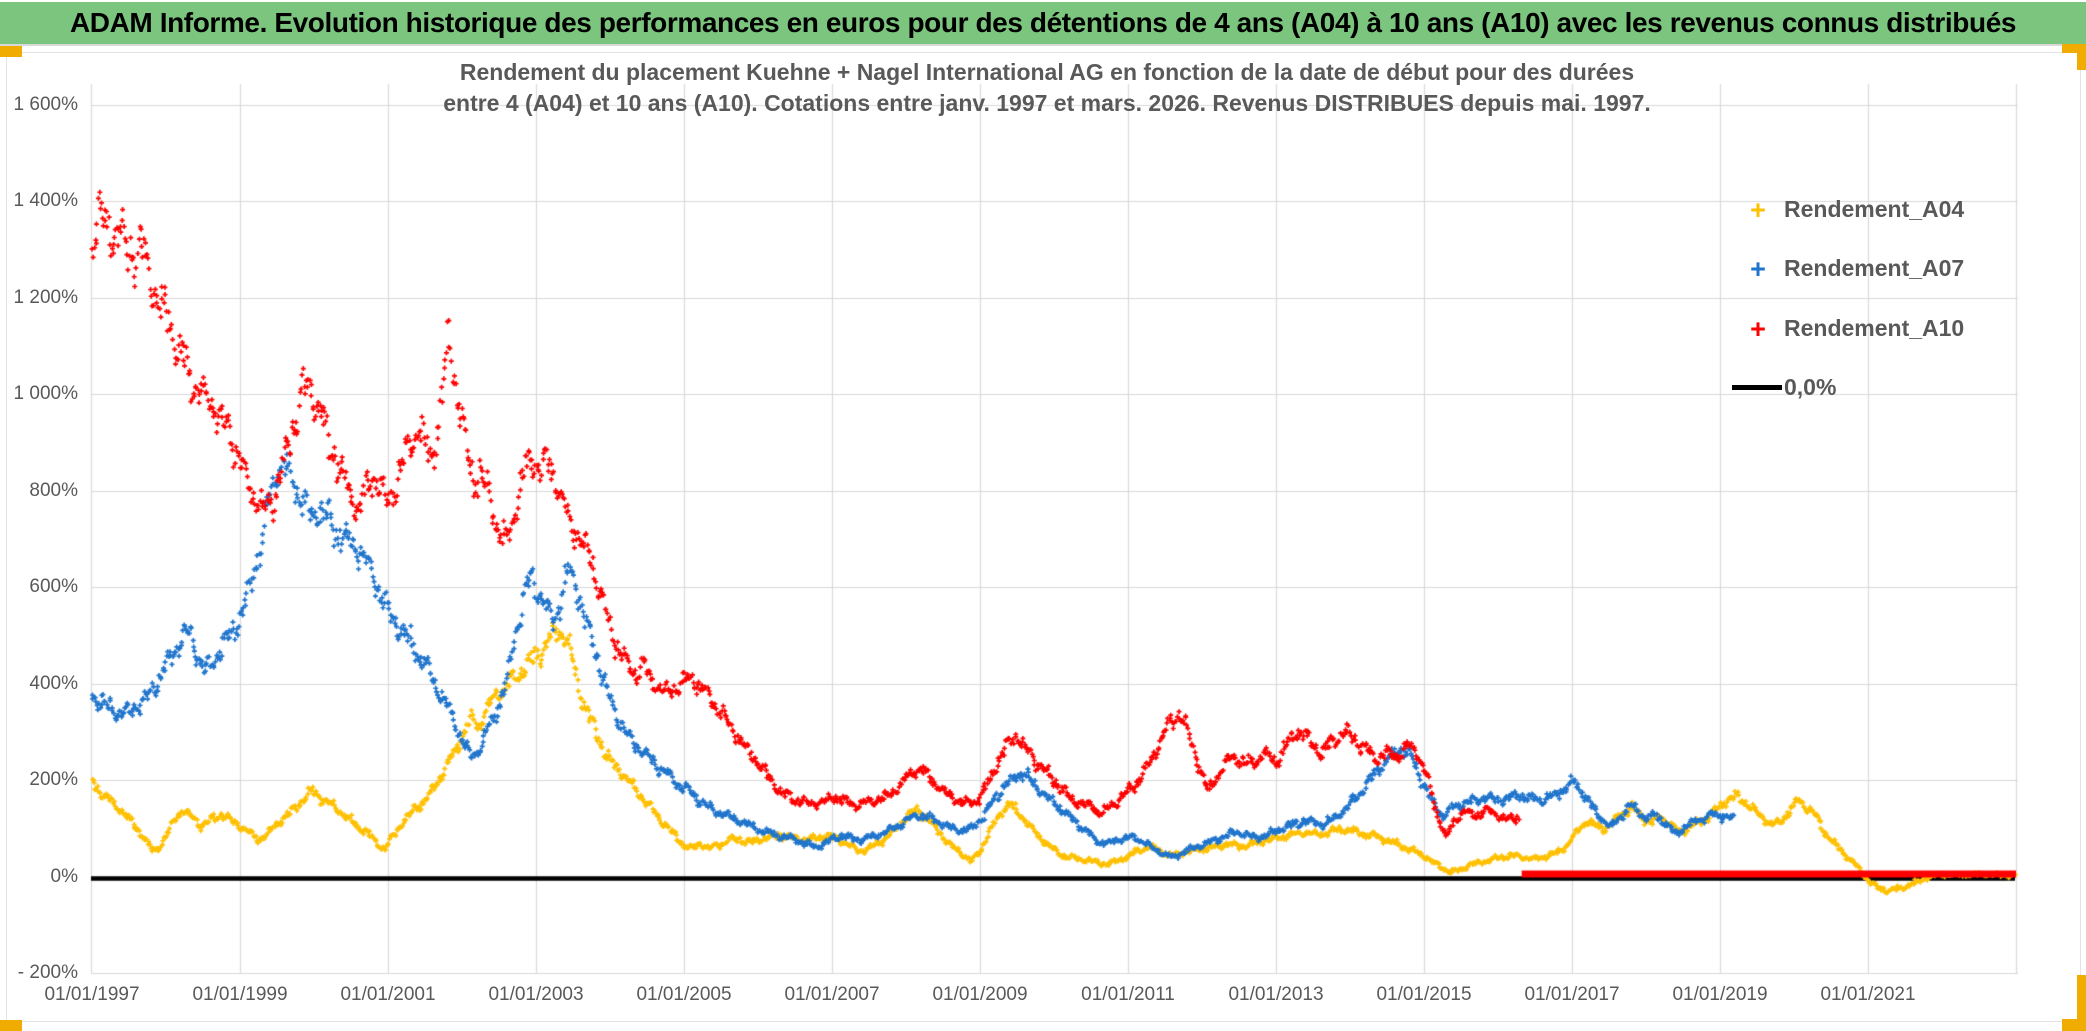 This screenshot has width=2086, height=1031. I want to click on selection-handle-top-left, so click(11, 51).